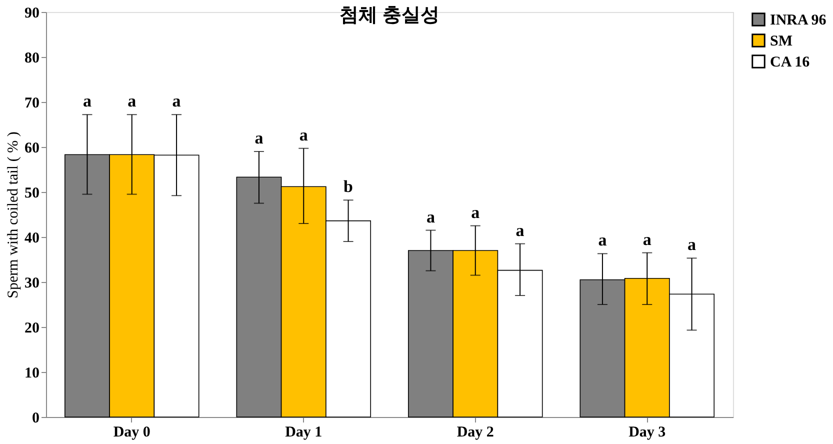 Image resolution: width=833 pixels, height=444 pixels. What do you see at coordinates (790, 62) in the screenshot?
I see `legend-label: CA 16` at bounding box center [790, 62].